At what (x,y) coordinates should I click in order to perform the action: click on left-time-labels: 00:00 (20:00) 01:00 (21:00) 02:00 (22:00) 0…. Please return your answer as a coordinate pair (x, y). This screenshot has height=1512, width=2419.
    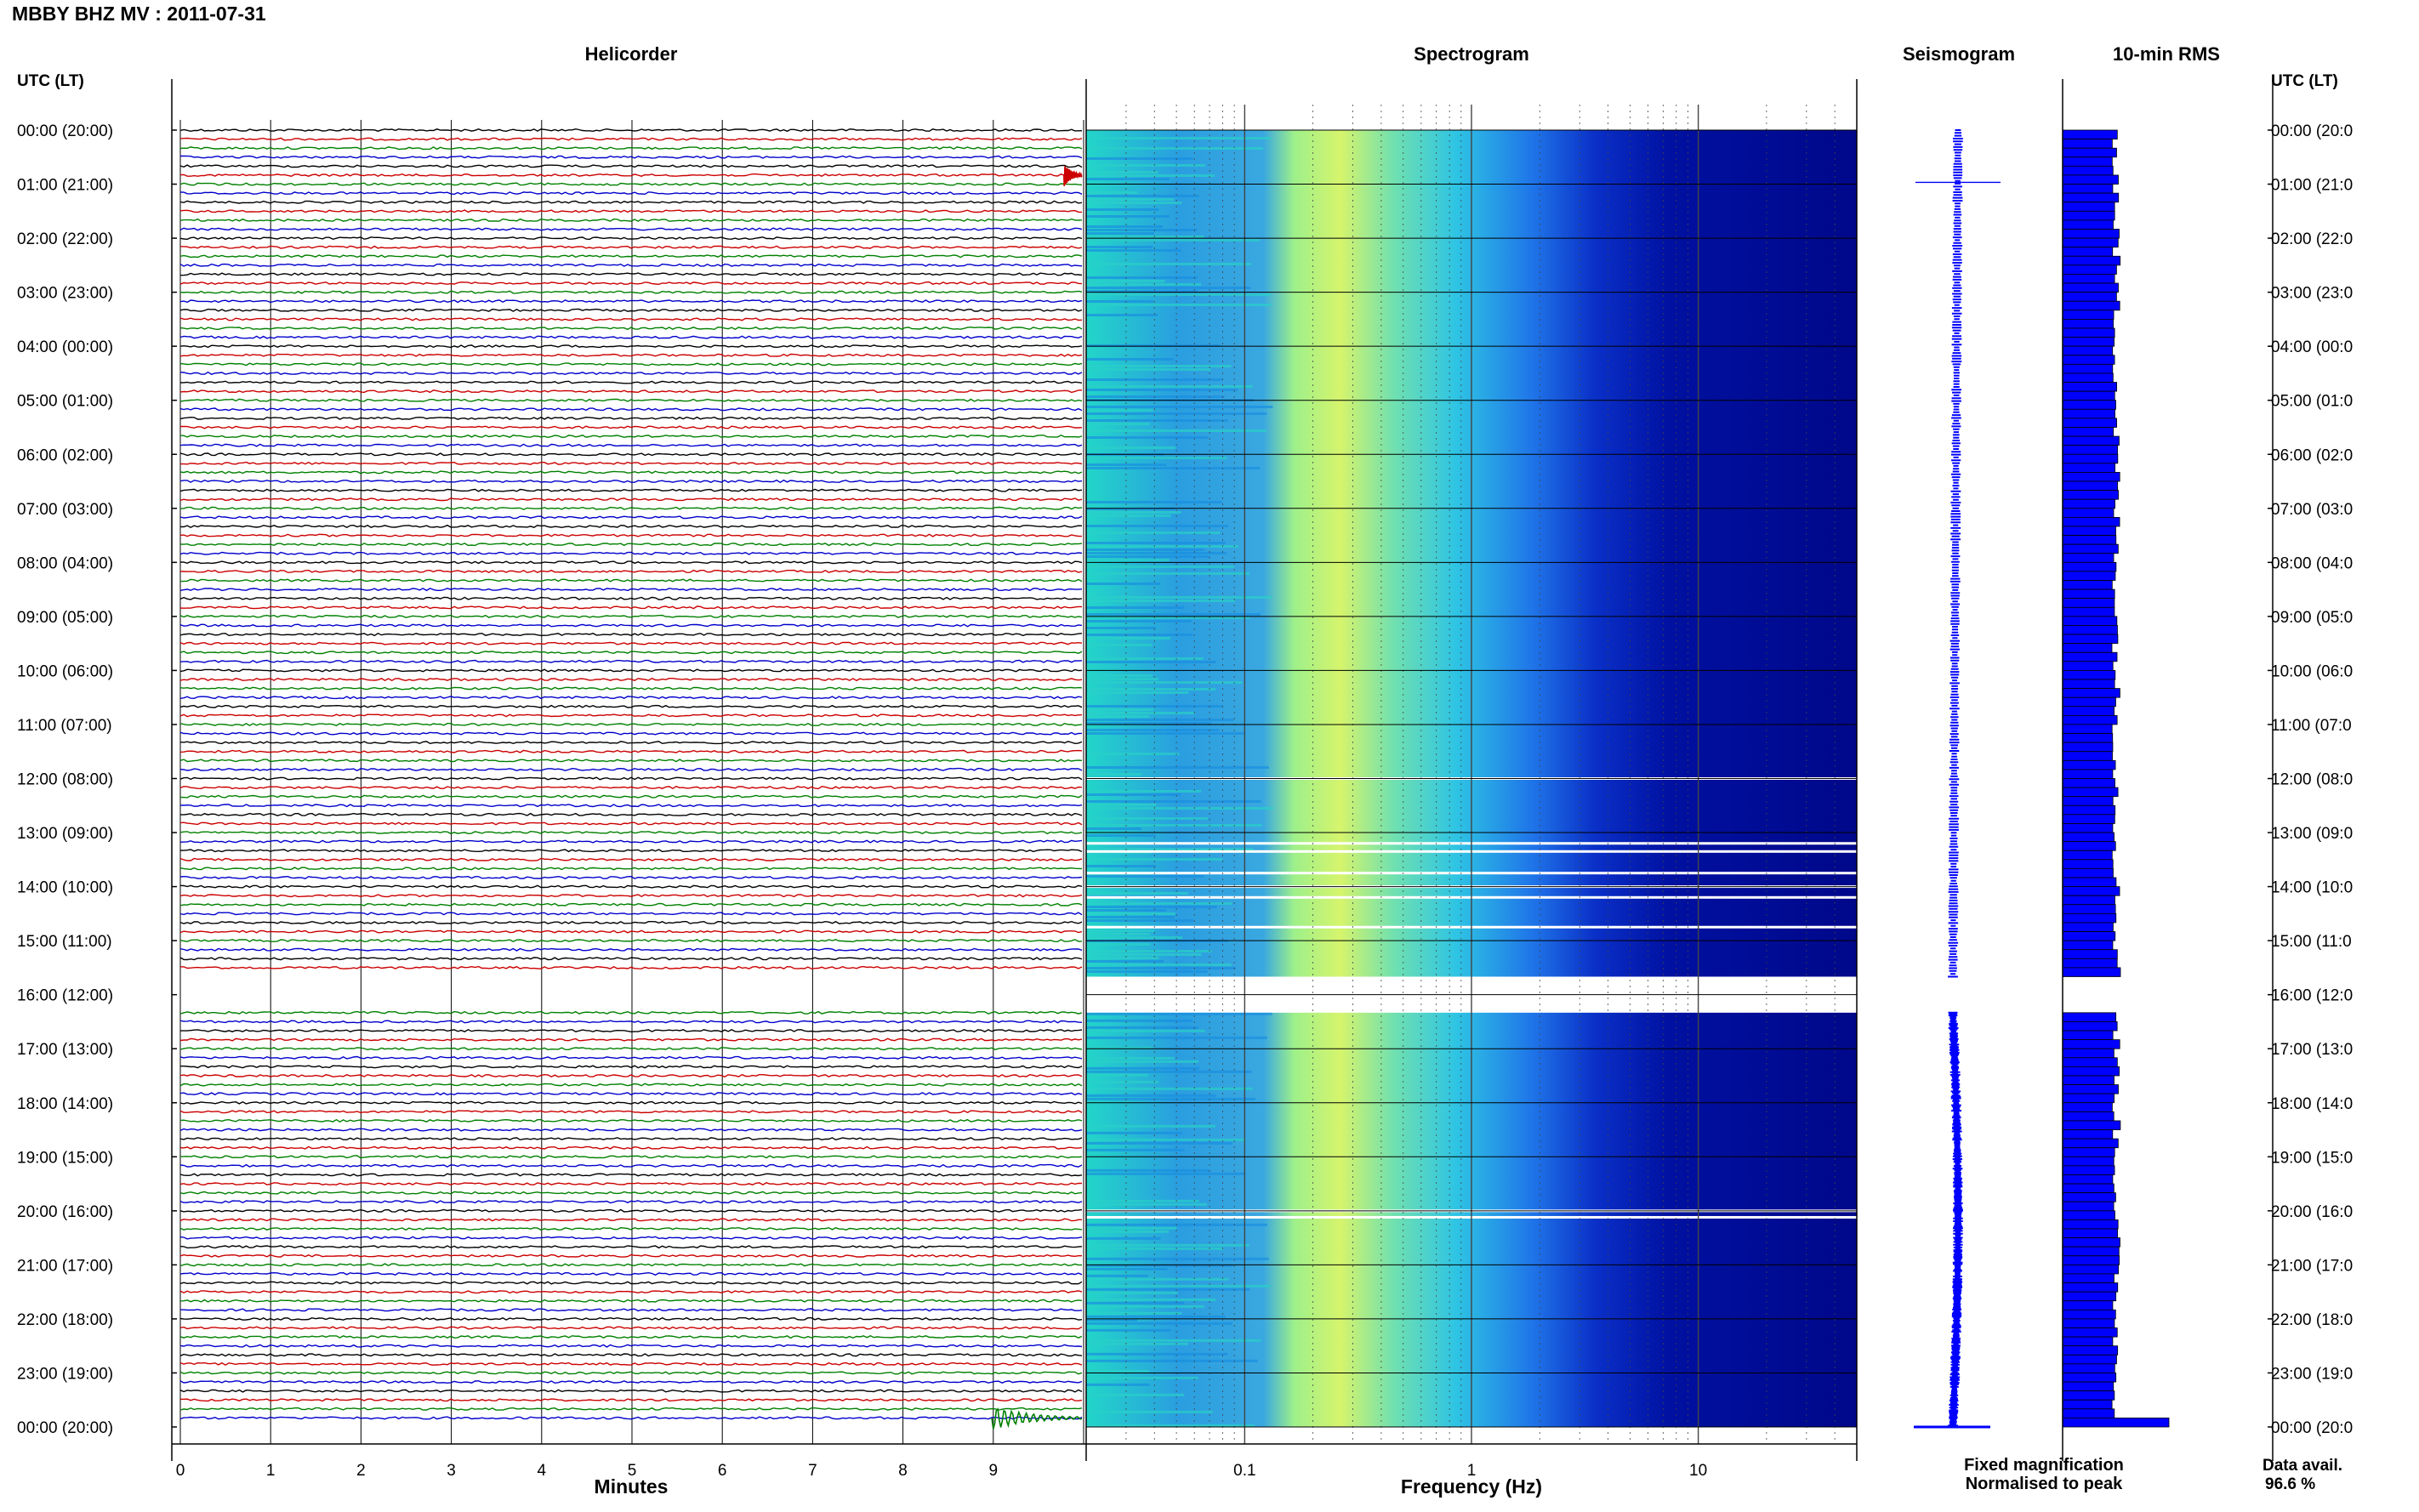
    Looking at the image, I should click on (65, 779).